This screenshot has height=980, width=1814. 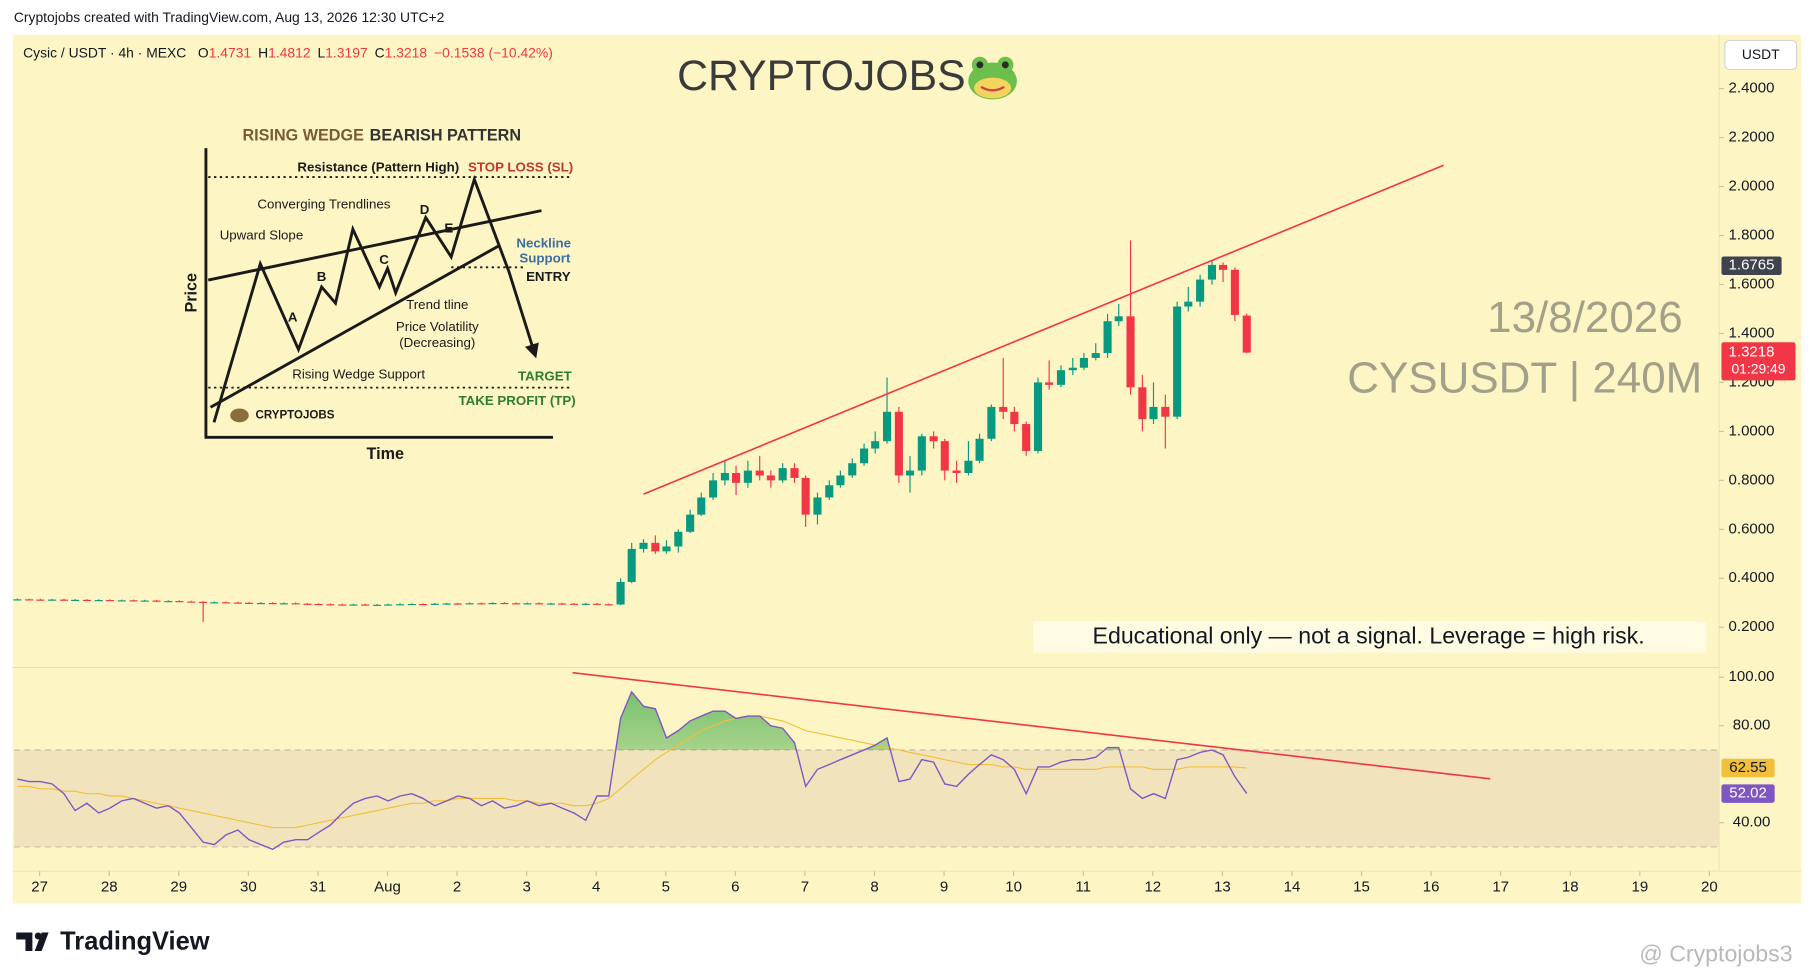 I want to click on y-tick-label: 1.8000, so click(x=1752, y=234).